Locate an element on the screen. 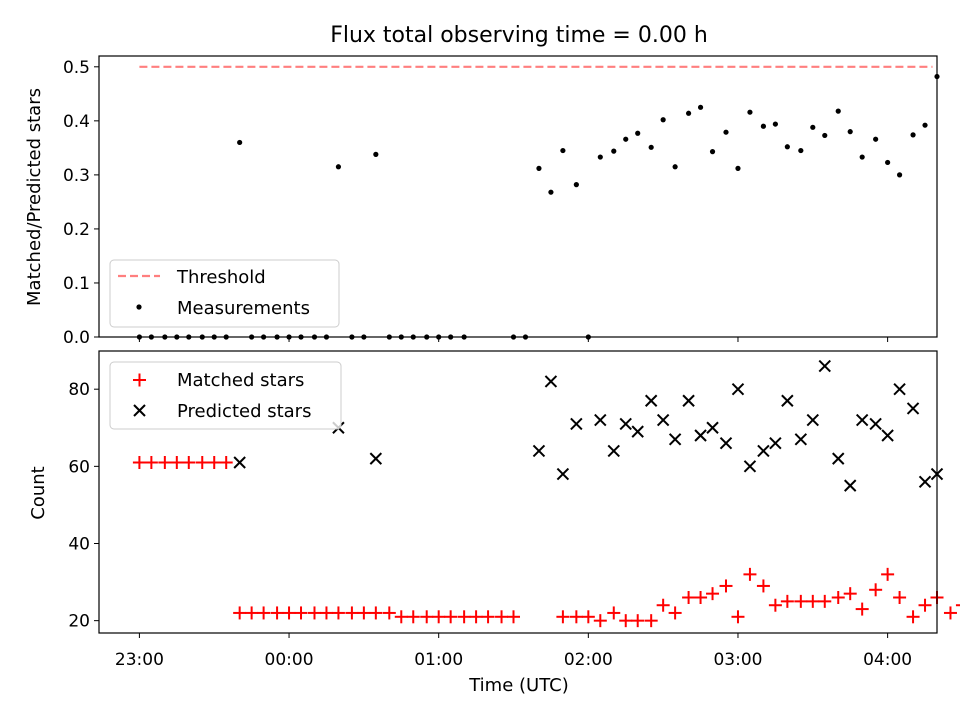 Image resolution: width=960 pixels, height=720 pixels. matched-legend-swatch is located at coordinates (139, 380).